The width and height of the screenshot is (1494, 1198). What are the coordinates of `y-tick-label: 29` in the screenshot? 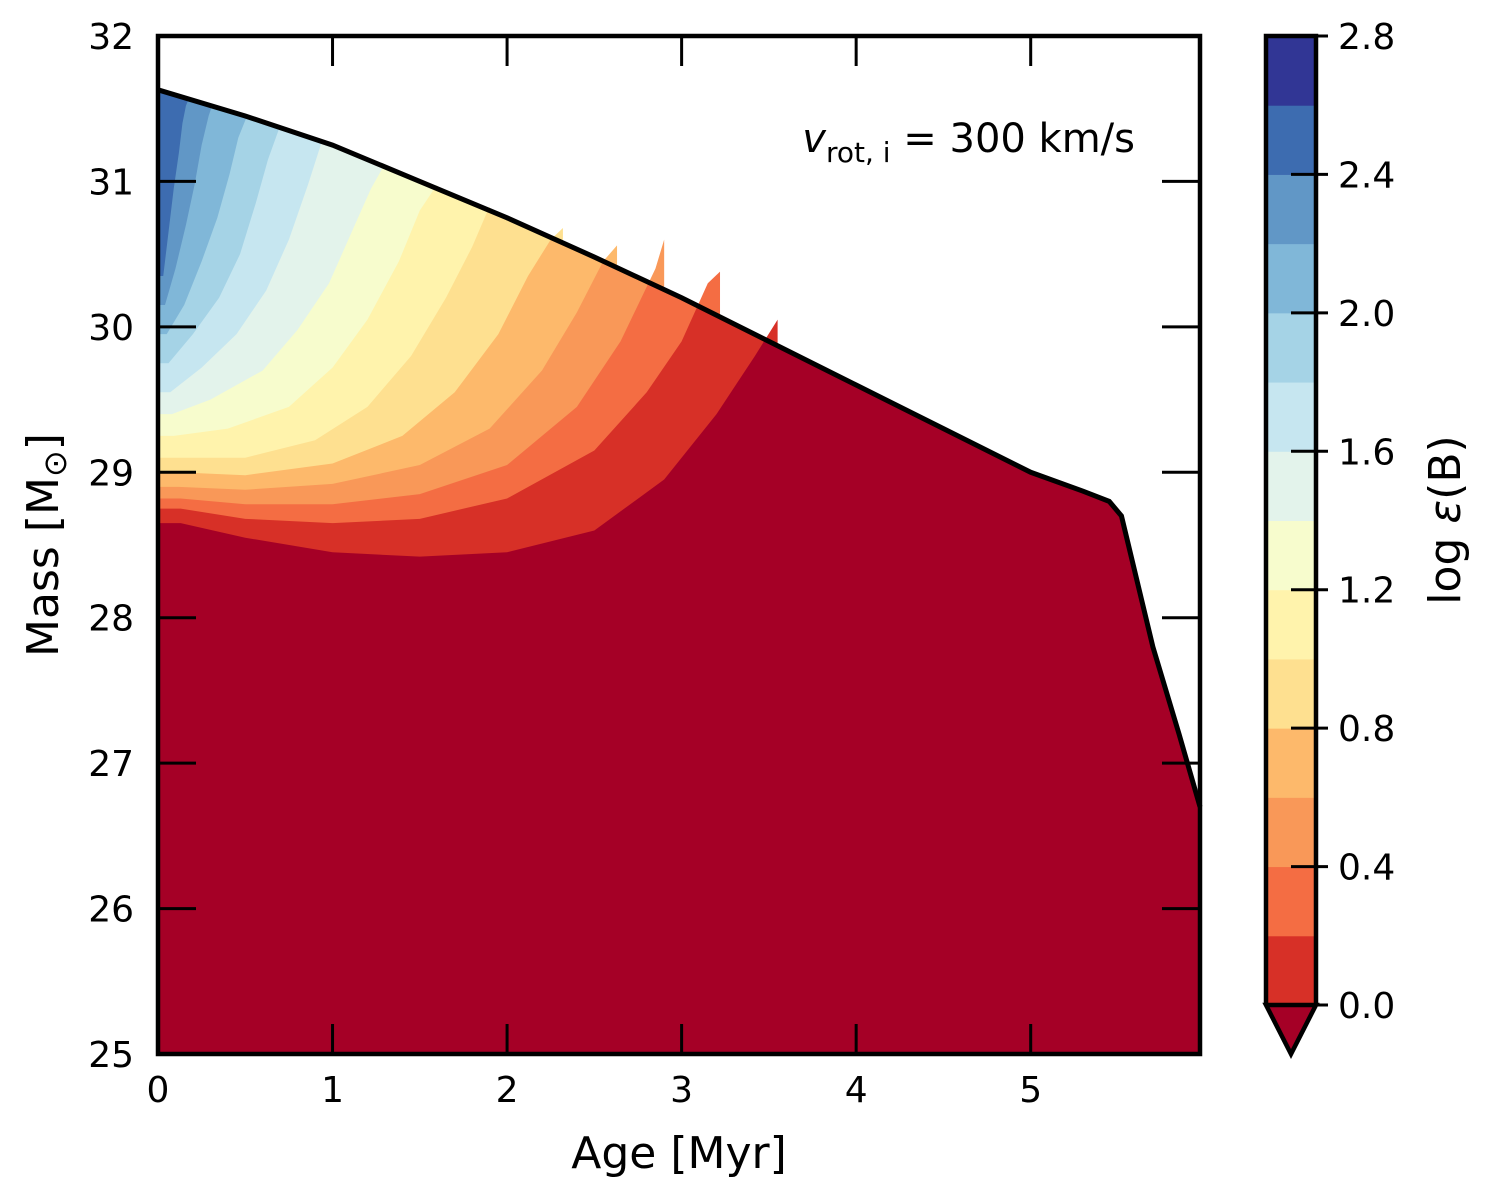 It's located at (111, 473).